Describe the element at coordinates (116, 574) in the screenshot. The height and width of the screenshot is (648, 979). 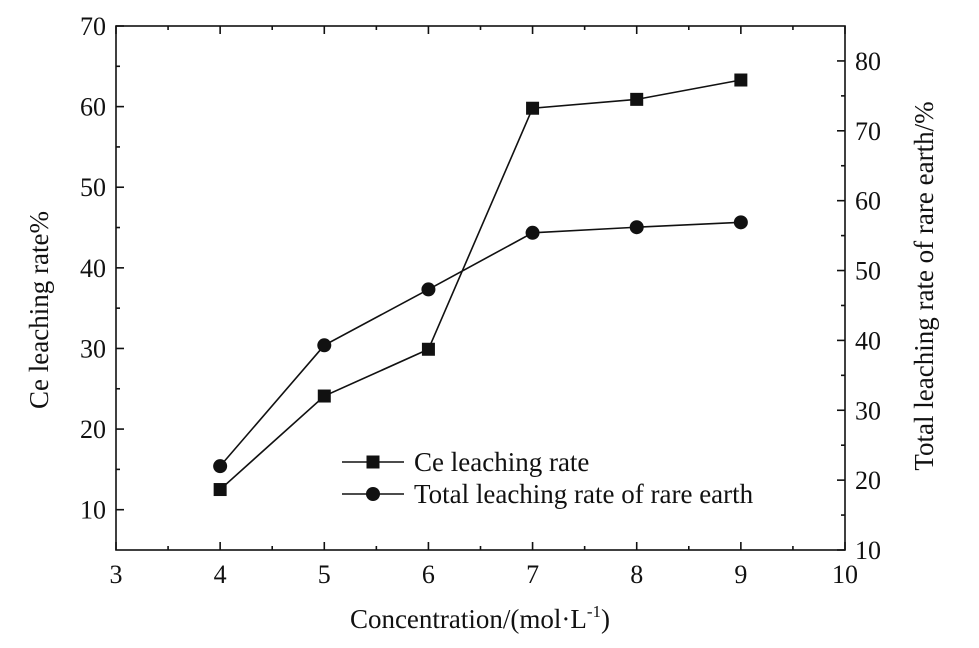
I see `x-tick-label: 3` at that location.